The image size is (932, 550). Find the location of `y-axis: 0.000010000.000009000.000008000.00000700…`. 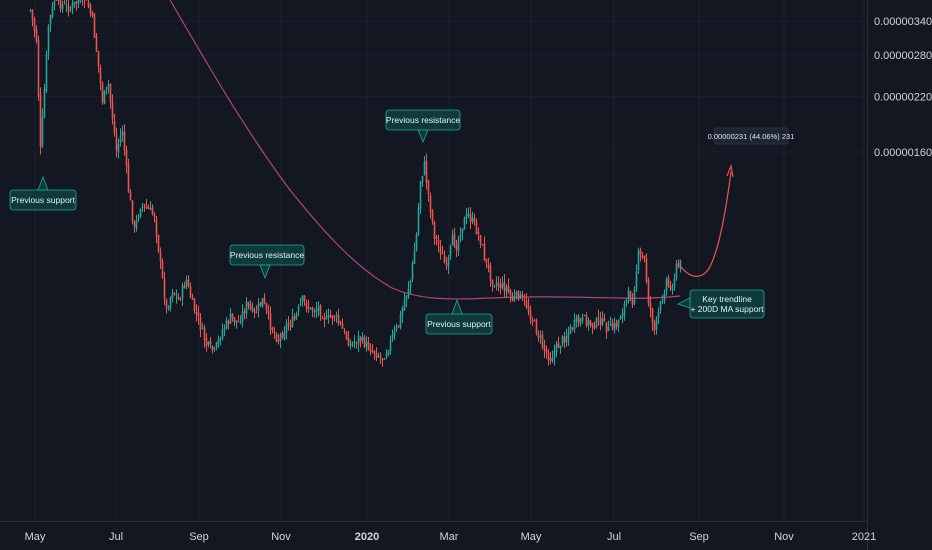

y-axis: 0.000010000.000009000.000008000.00000700… is located at coordinates (899, 275).